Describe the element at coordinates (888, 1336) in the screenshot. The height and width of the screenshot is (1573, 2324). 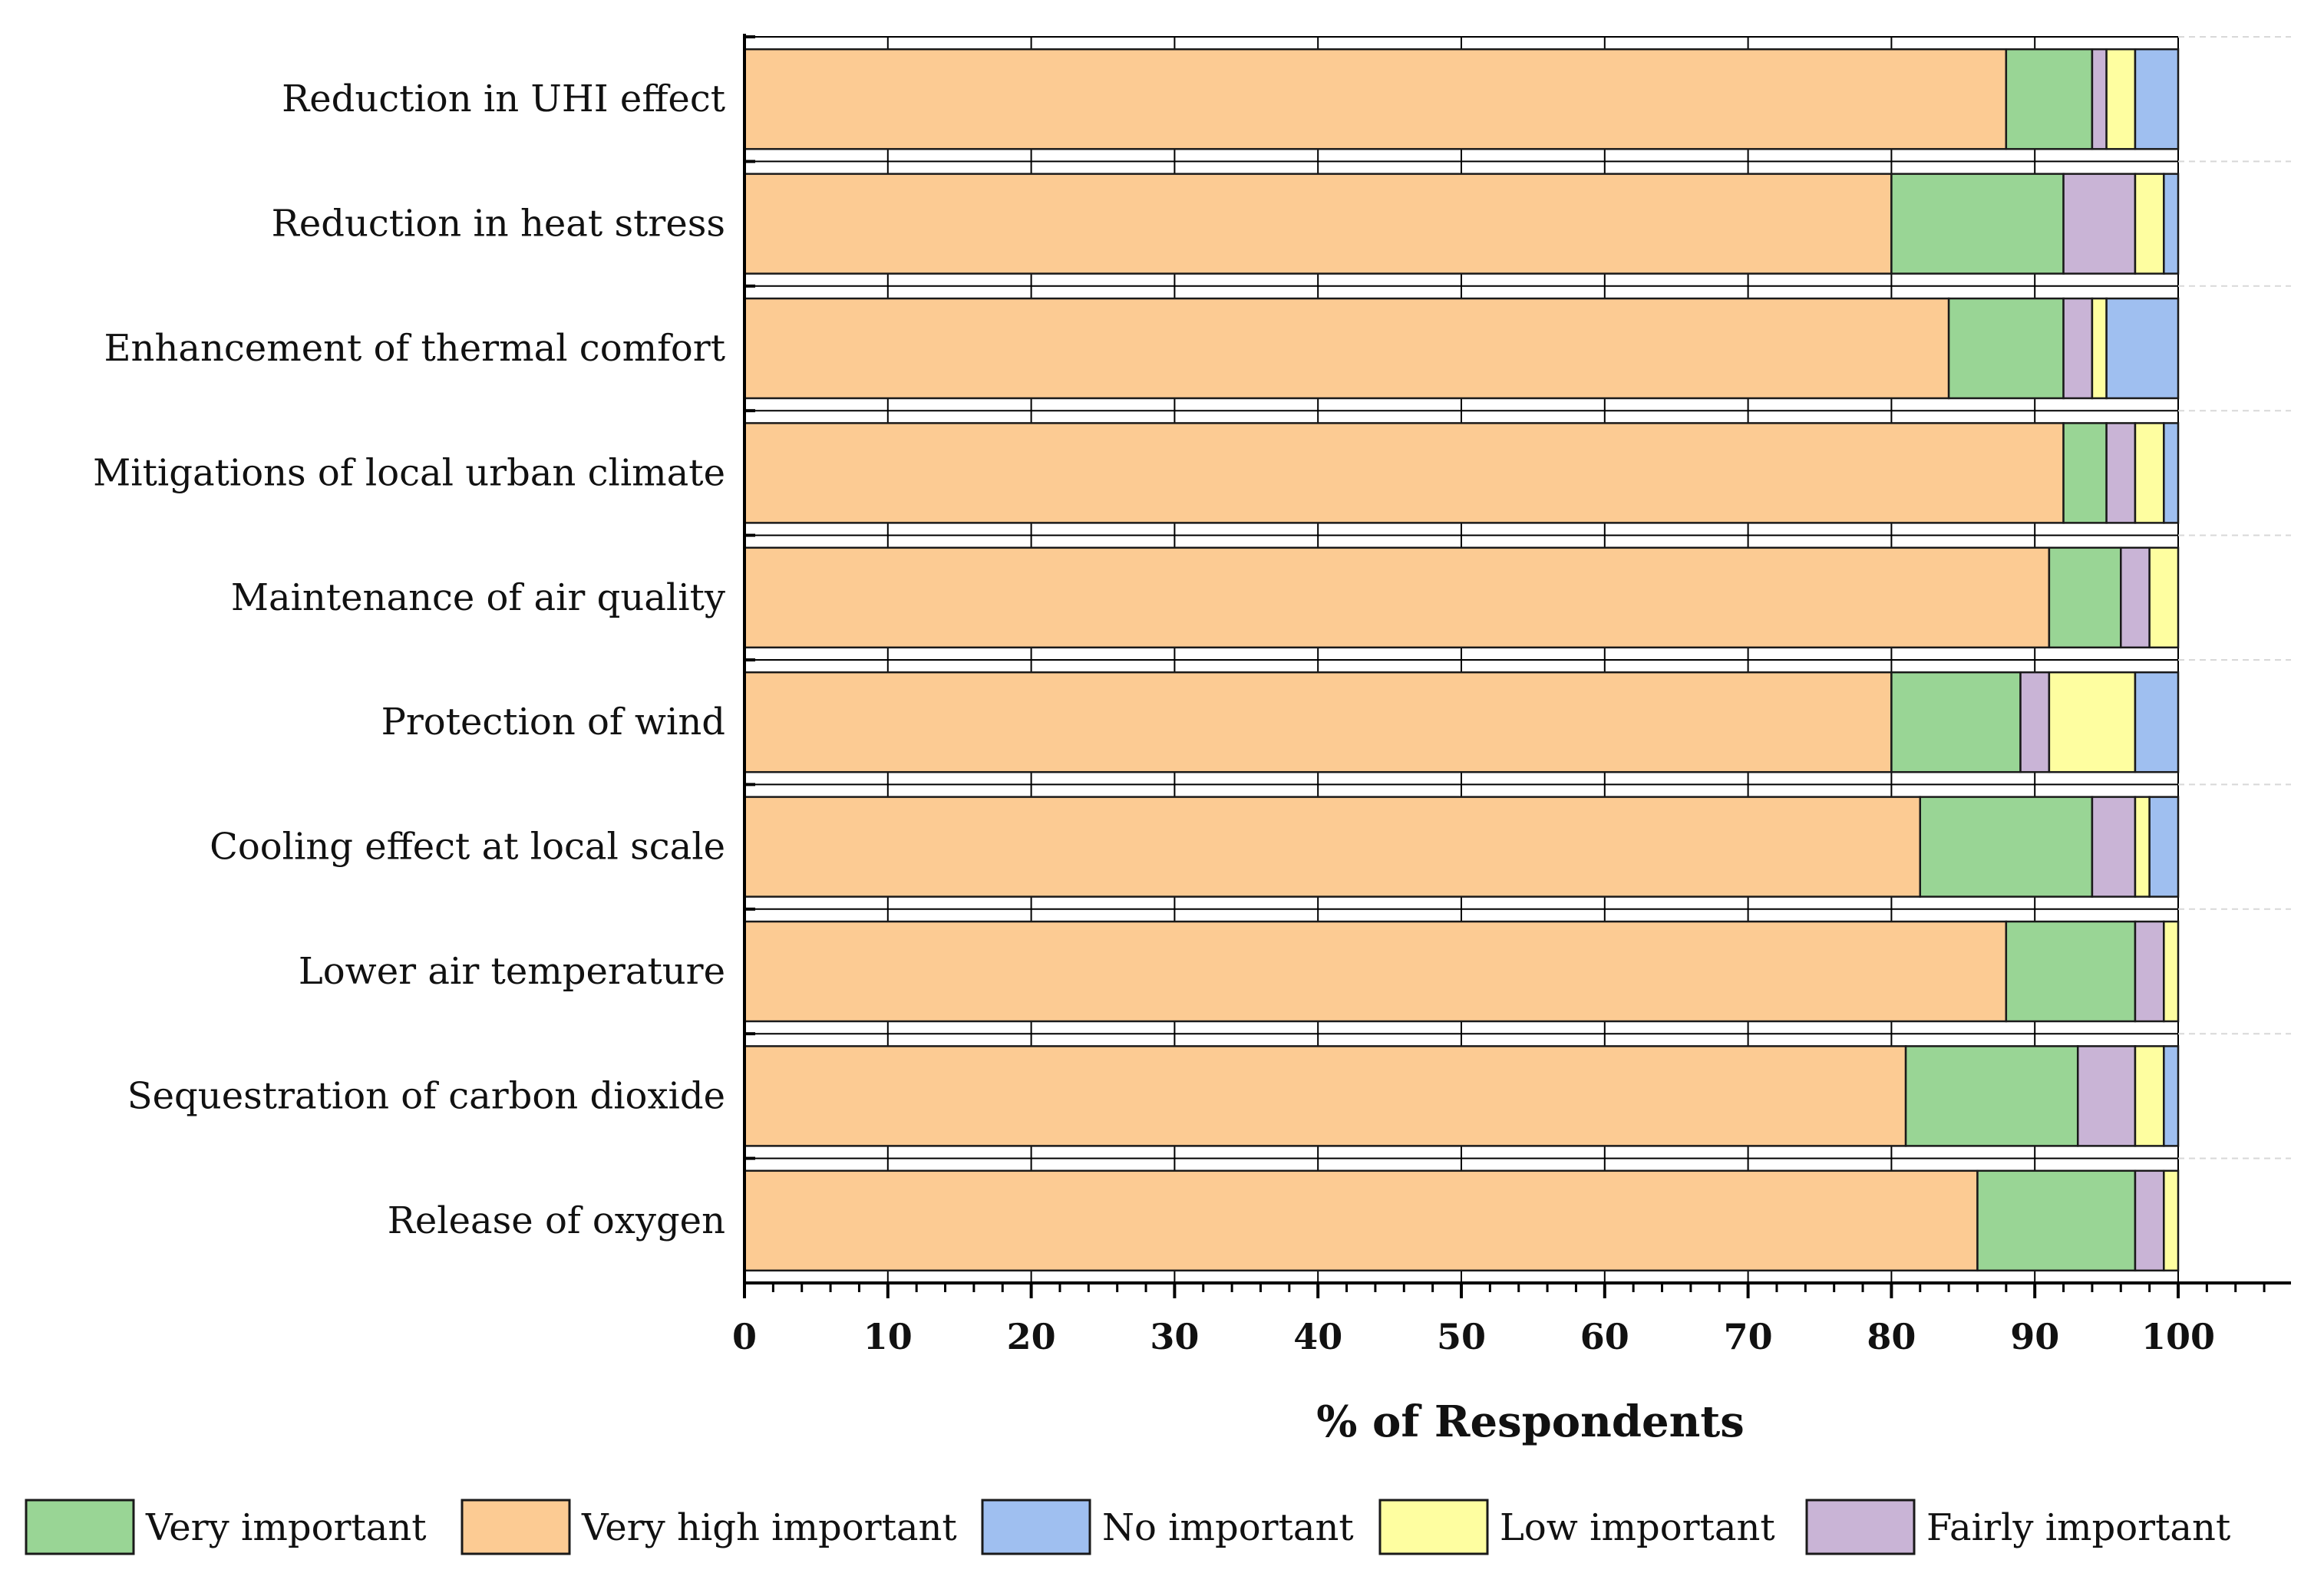
I see `x-tick-label-10: 10` at that location.